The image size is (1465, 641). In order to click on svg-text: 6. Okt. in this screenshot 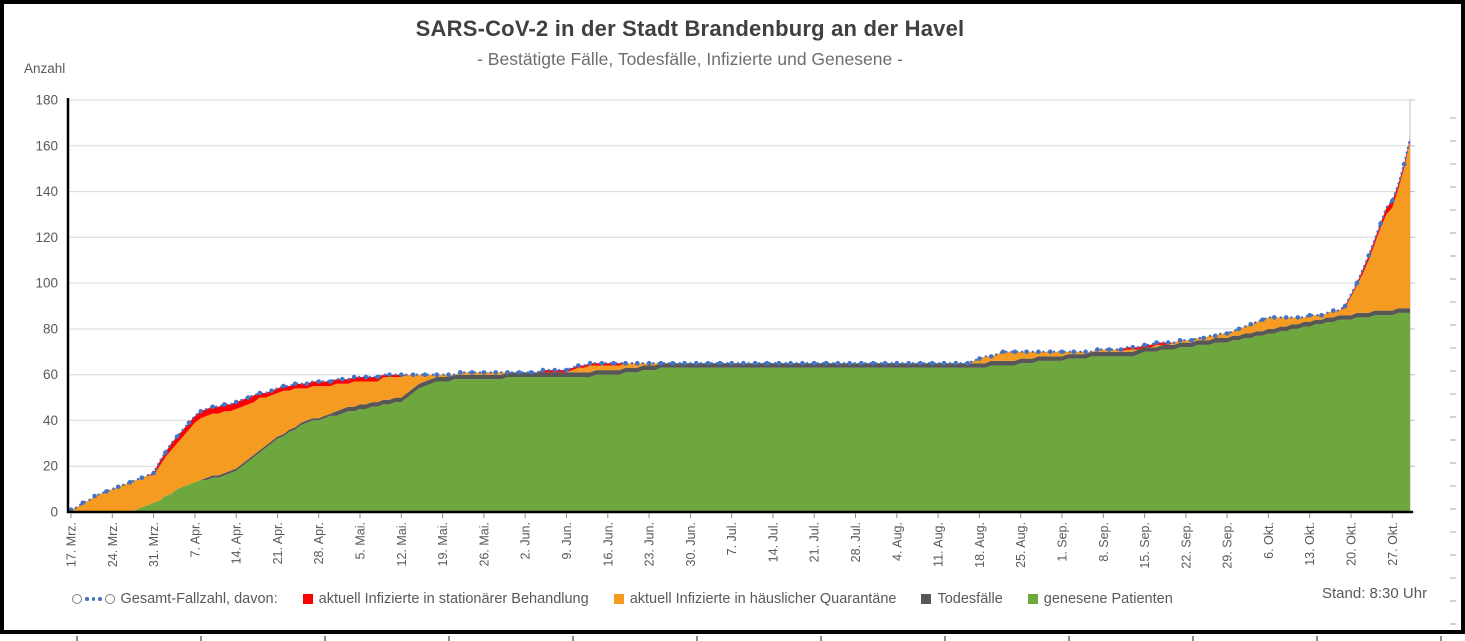, I will do `click(1269, 540)`.